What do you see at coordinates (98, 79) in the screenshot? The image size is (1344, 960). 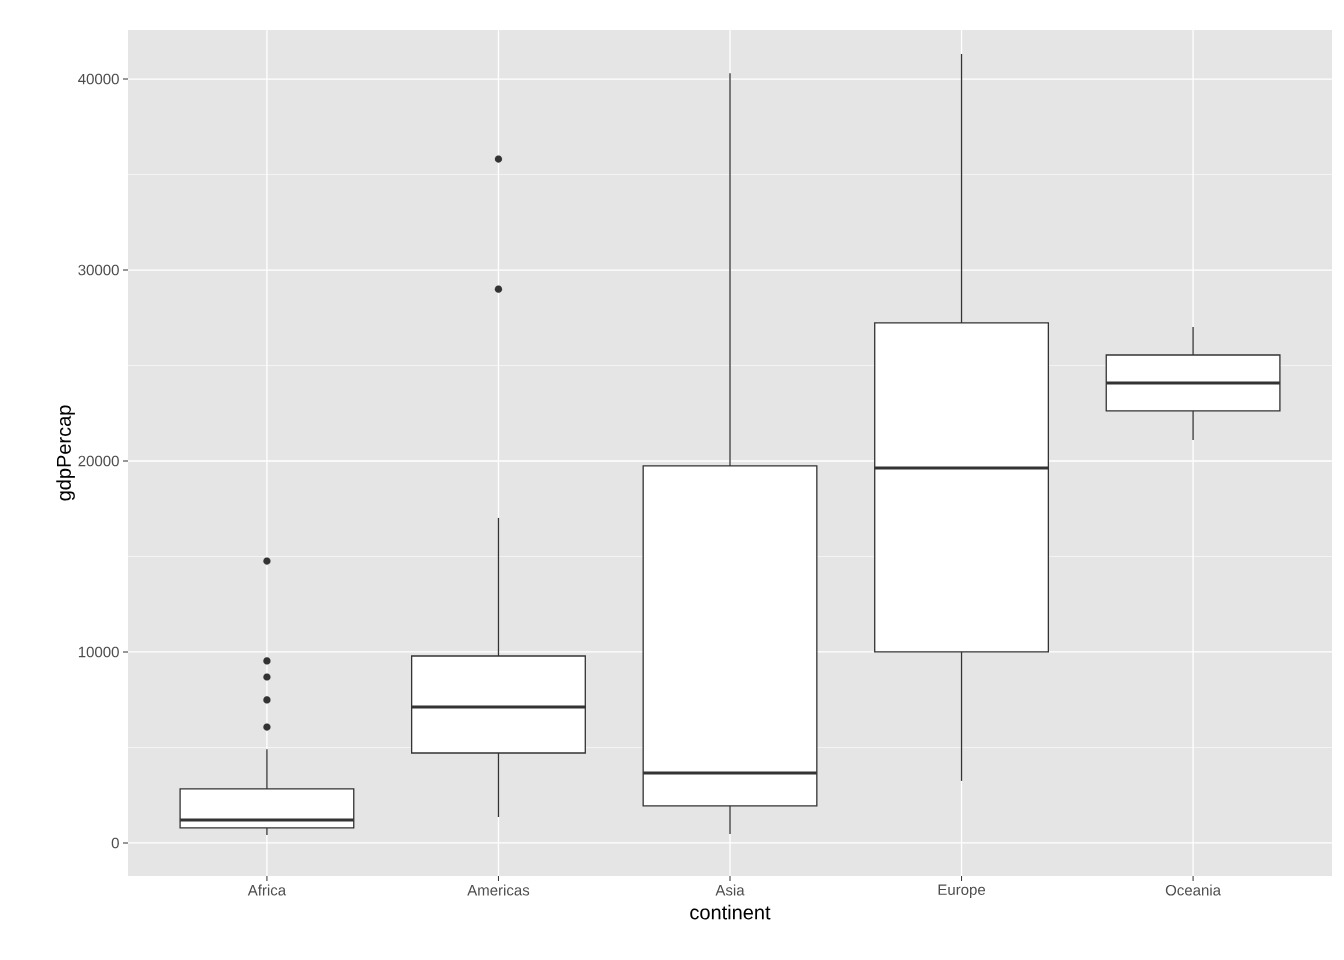 I see `y-tick-label: 40000` at bounding box center [98, 79].